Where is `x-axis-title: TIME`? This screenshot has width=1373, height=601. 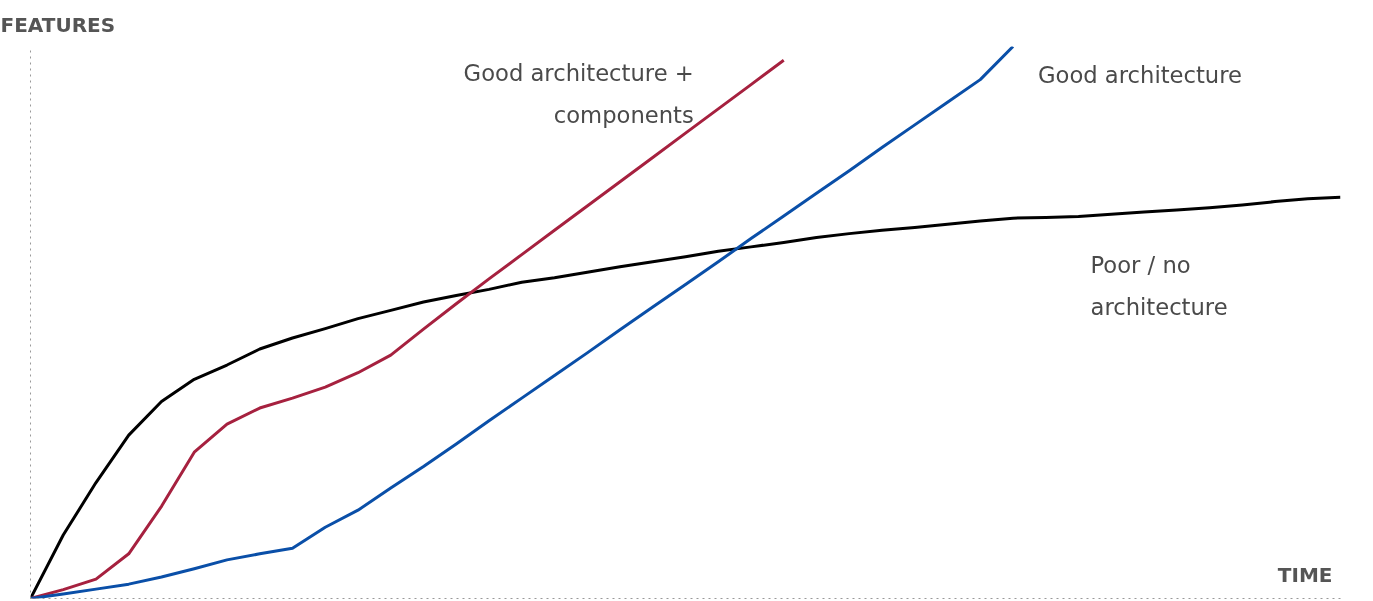
x-axis-title: TIME is located at coordinates (1305, 574).